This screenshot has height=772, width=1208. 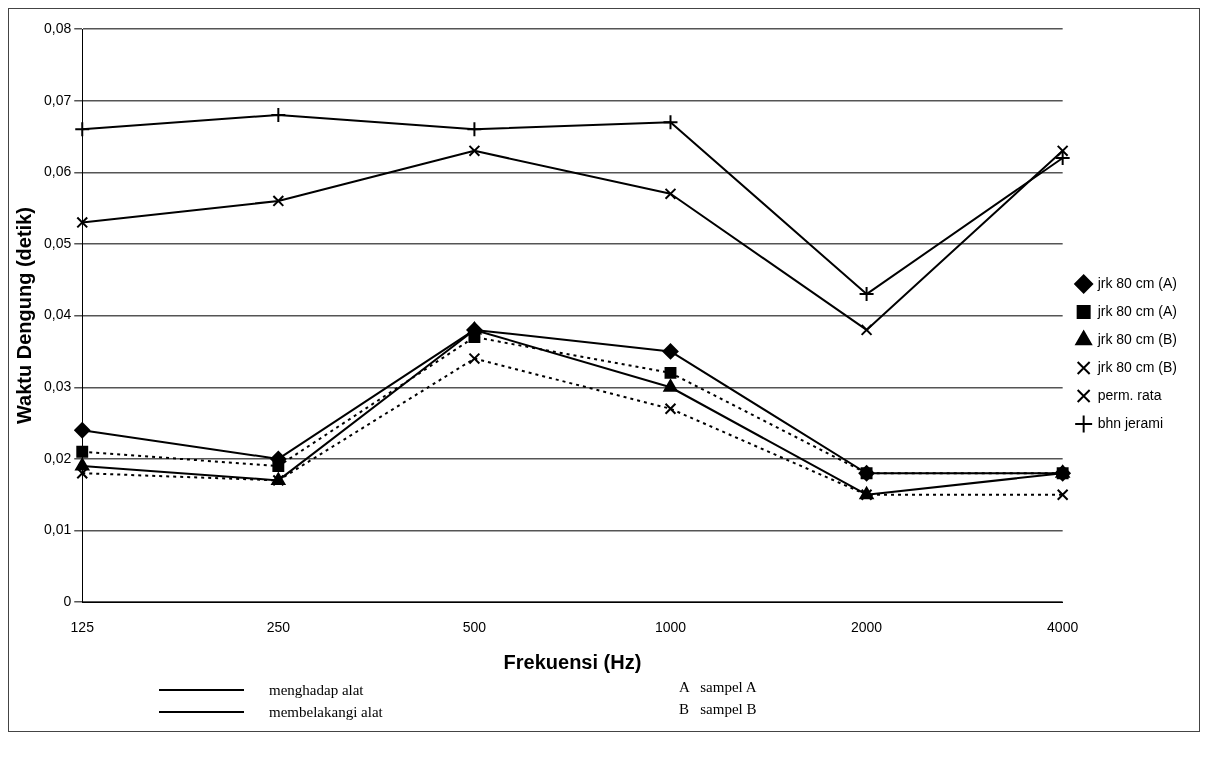 What do you see at coordinates (1130, 422) in the screenshot?
I see `legend-label: bhn jerami` at bounding box center [1130, 422].